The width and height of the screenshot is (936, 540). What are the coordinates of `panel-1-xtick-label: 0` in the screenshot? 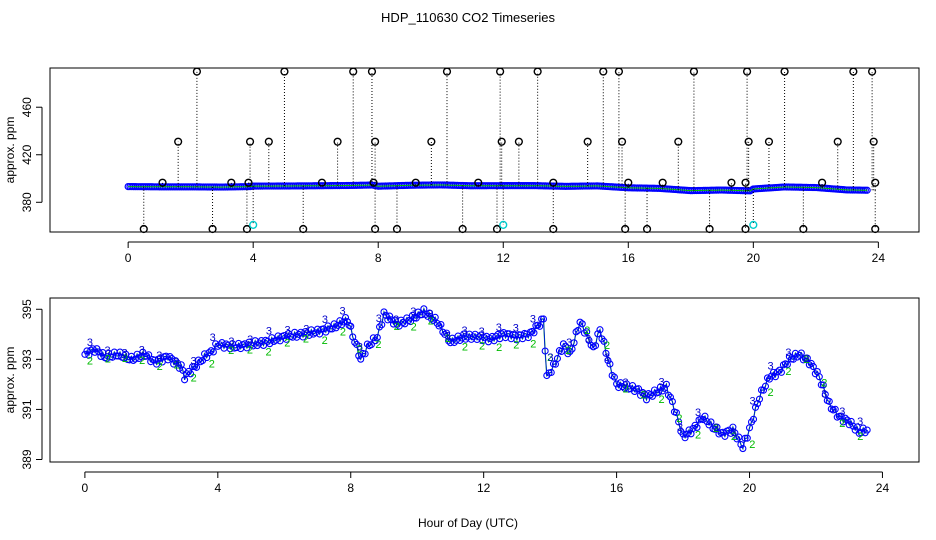 It's located at (128, 258).